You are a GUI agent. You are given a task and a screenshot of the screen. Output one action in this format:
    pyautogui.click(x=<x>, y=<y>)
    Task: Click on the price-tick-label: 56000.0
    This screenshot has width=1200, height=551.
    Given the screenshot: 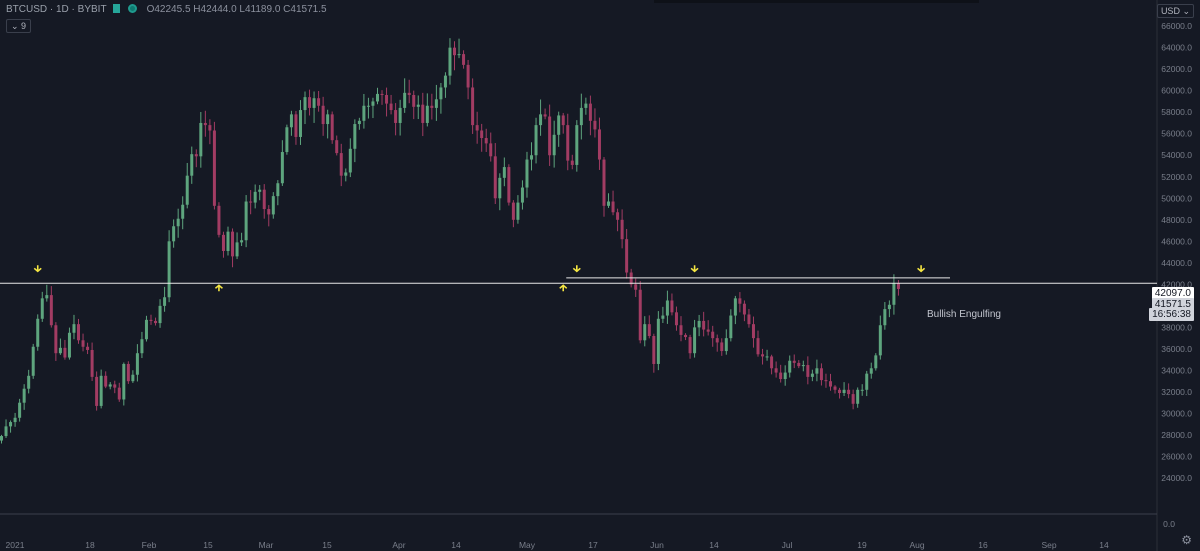 What is the action you would take?
    pyautogui.click(x=1176, y=134)
    